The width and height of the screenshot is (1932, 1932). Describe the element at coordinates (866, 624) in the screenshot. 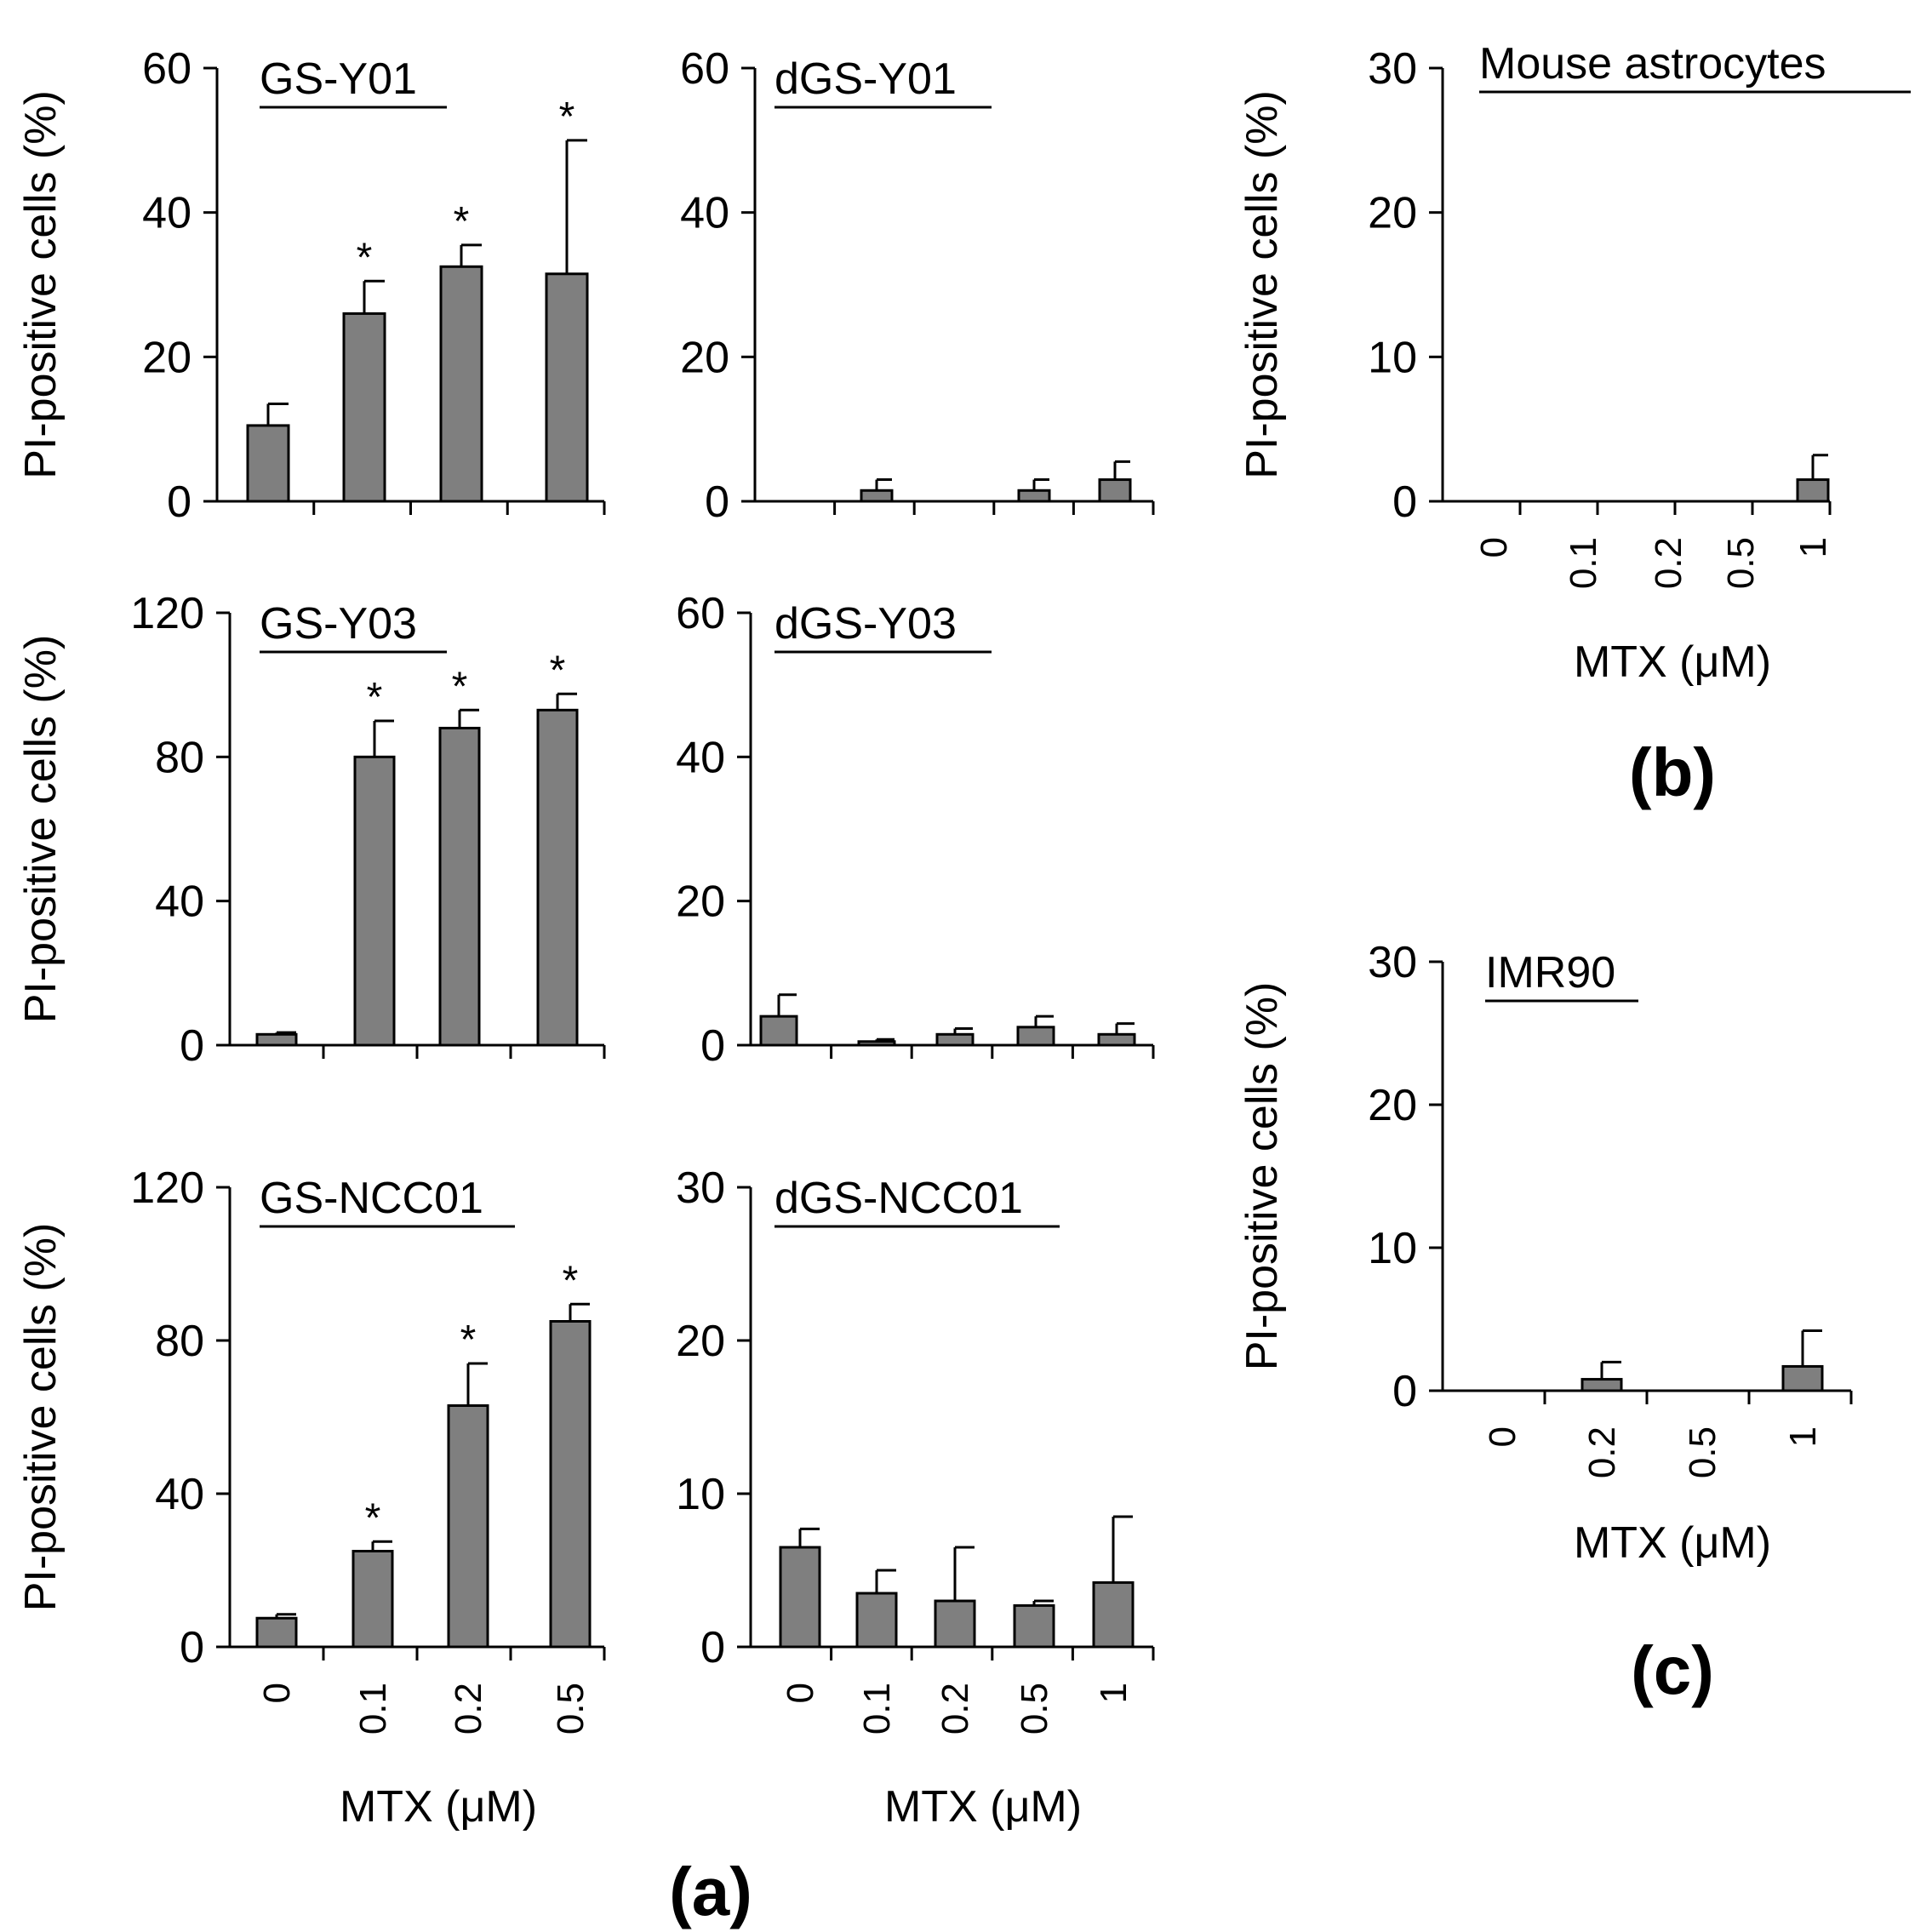

I see `chart-title: dGS-Y03` at that location.